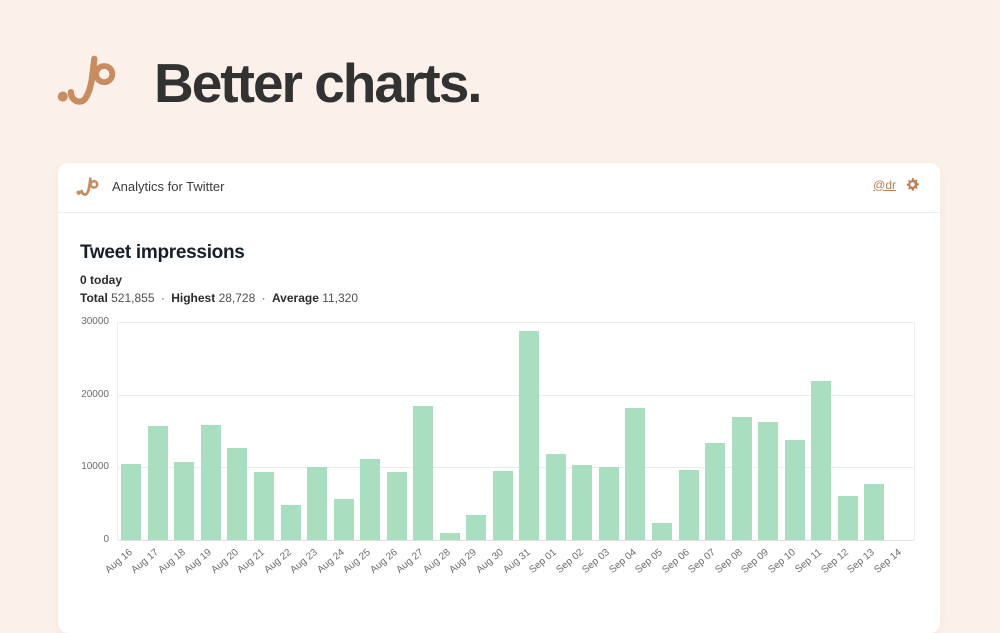 The width and height of the screenshot is (1000, 633). Describe the element at coordinates (106, 539) in the screenshot. I see `y-tick-0: 0` at that location.